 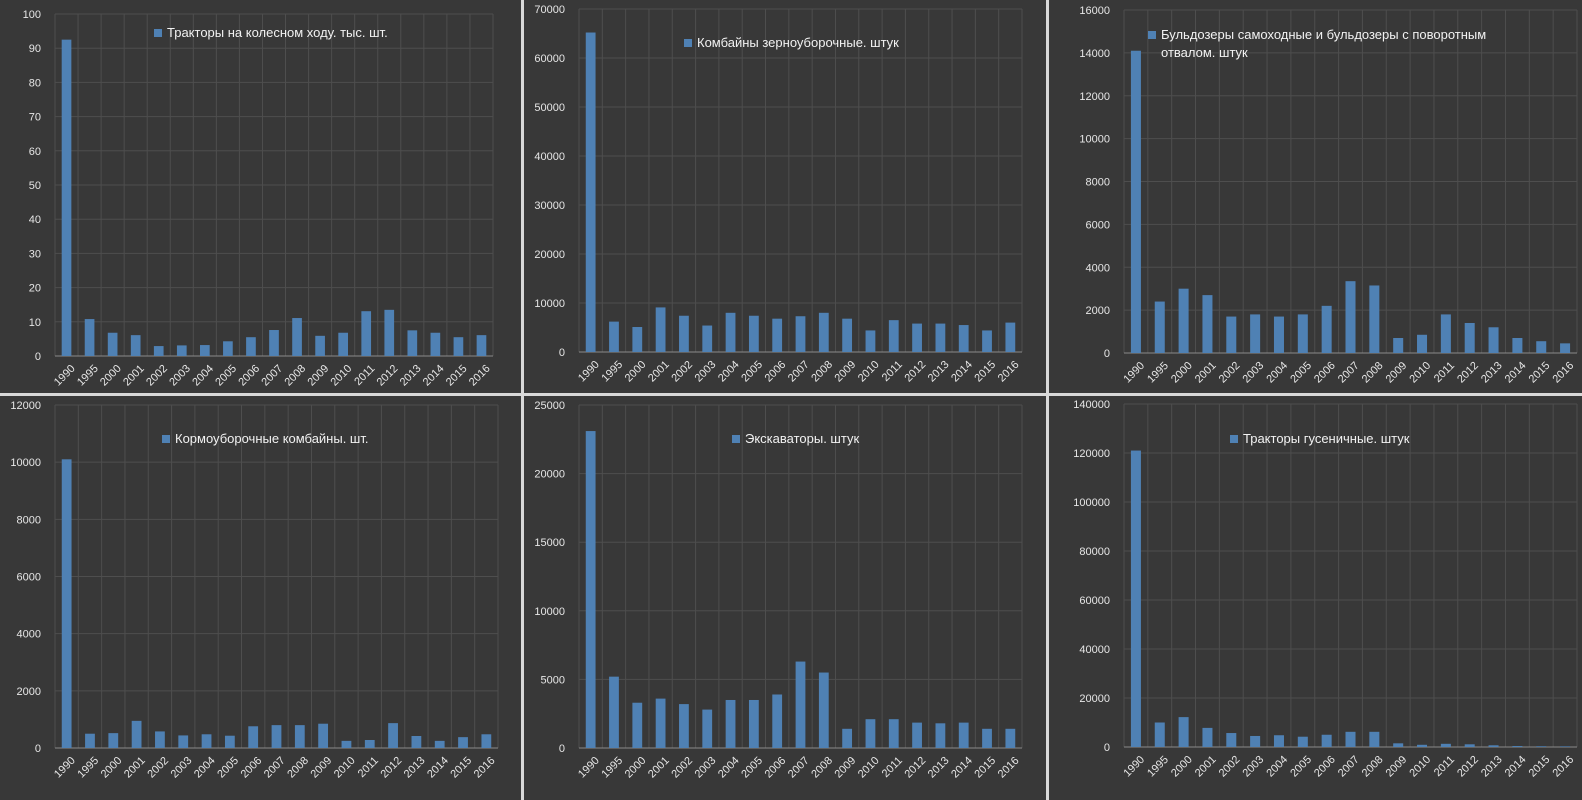 I want to click on x-tick-label: 2011, so click(x=892, y=371).